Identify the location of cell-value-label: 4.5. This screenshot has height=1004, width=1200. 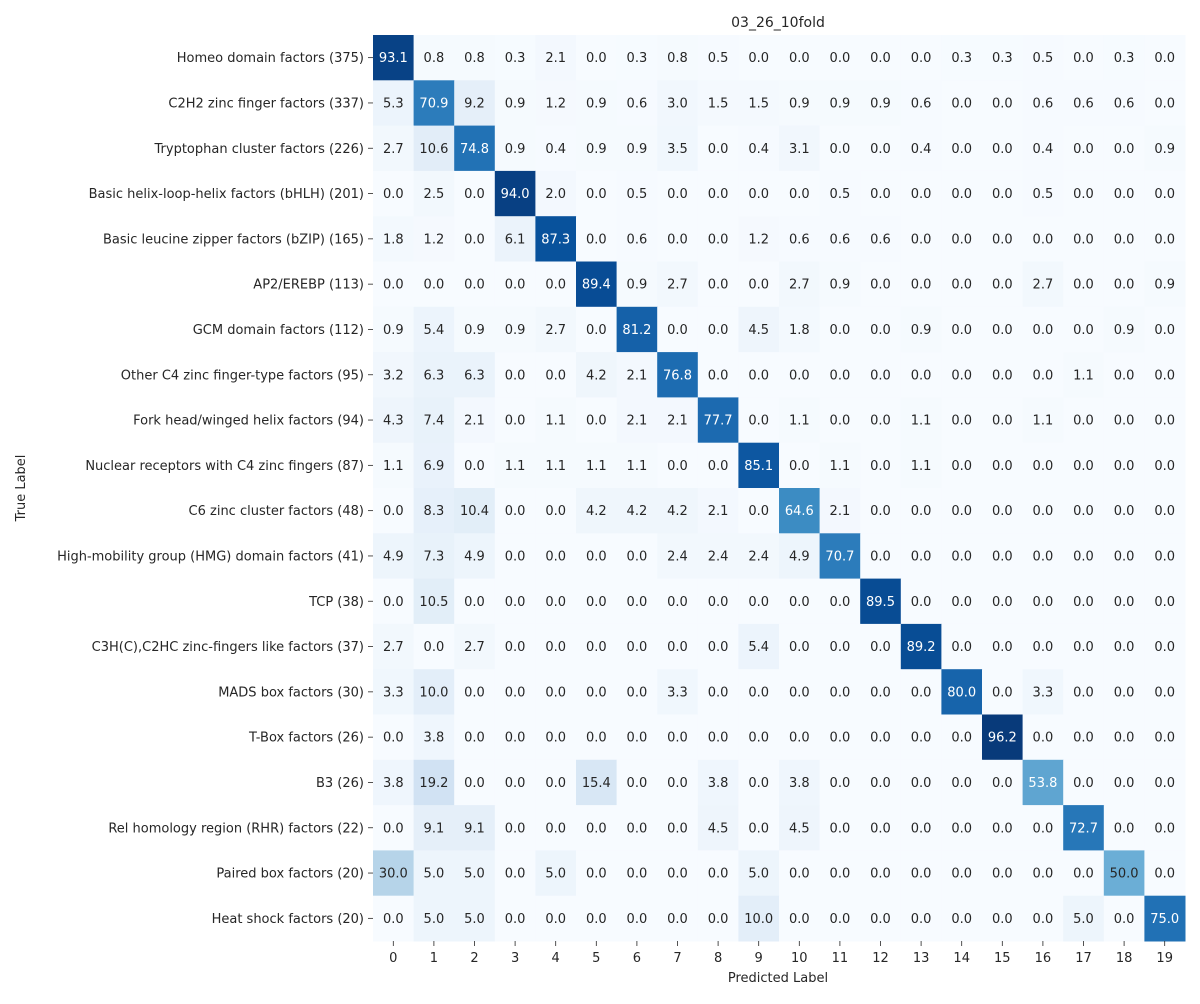
(799, 828).